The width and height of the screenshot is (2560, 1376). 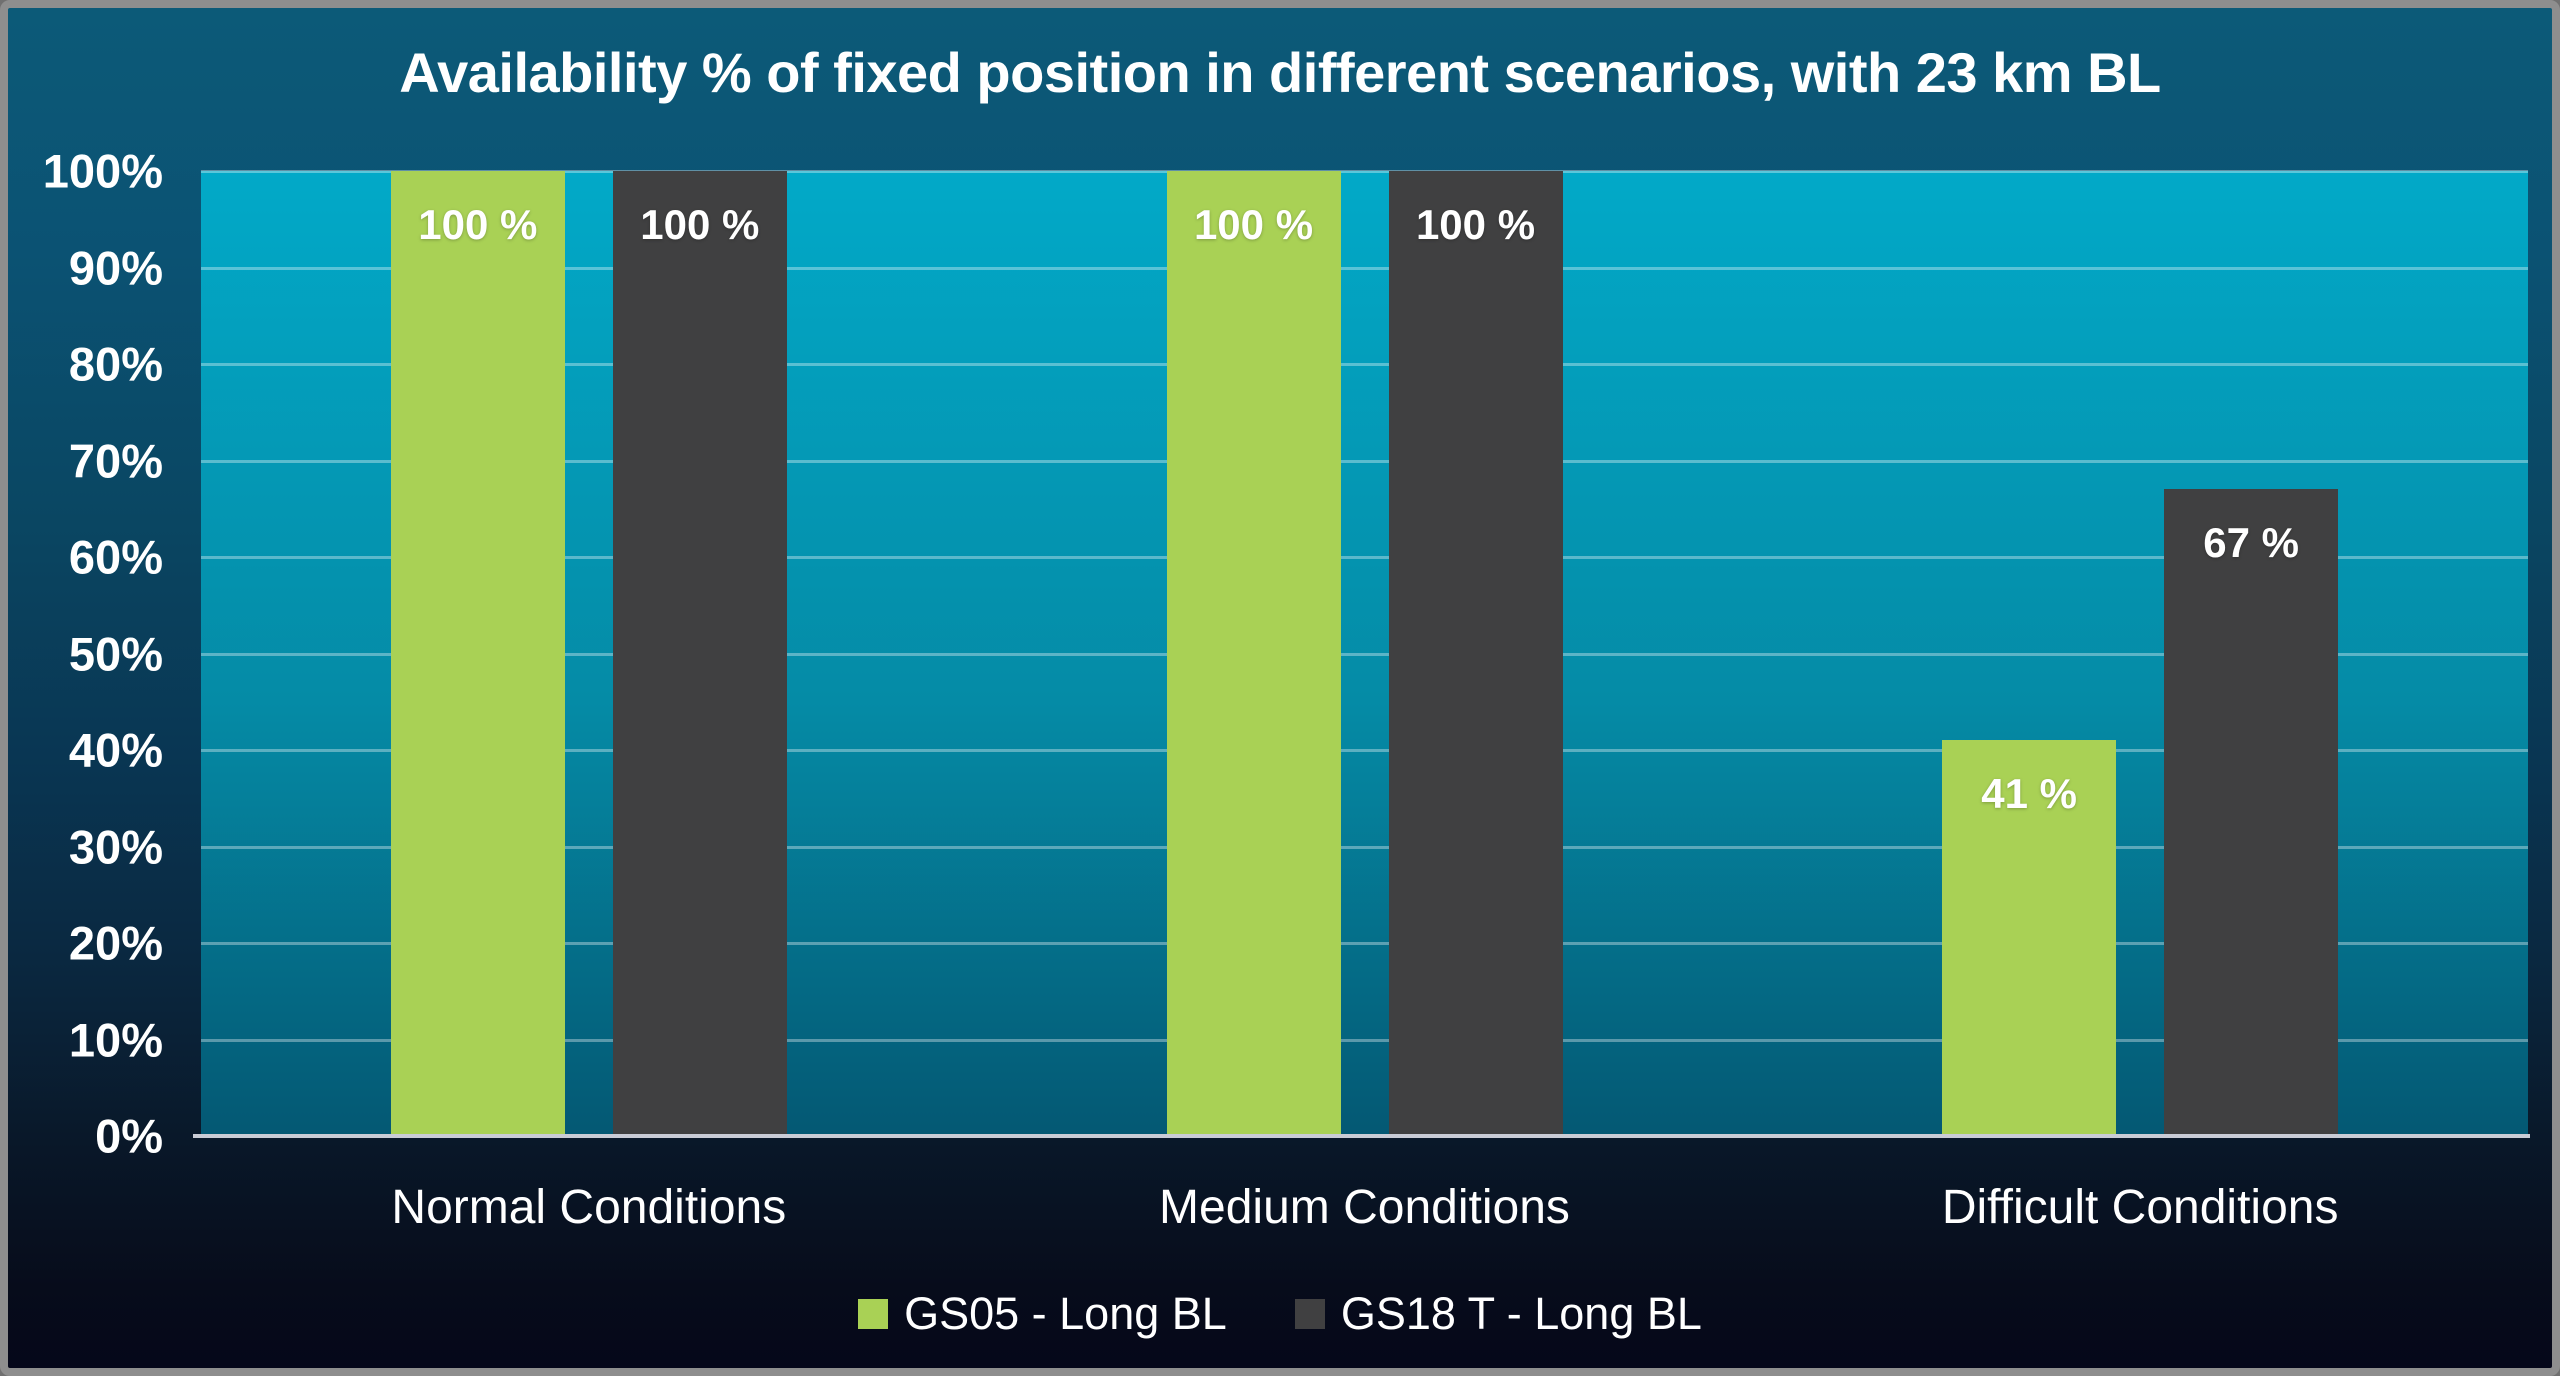 I want to click on legend-item: GS05 - Long BL, so click(x=1042, y=1314).